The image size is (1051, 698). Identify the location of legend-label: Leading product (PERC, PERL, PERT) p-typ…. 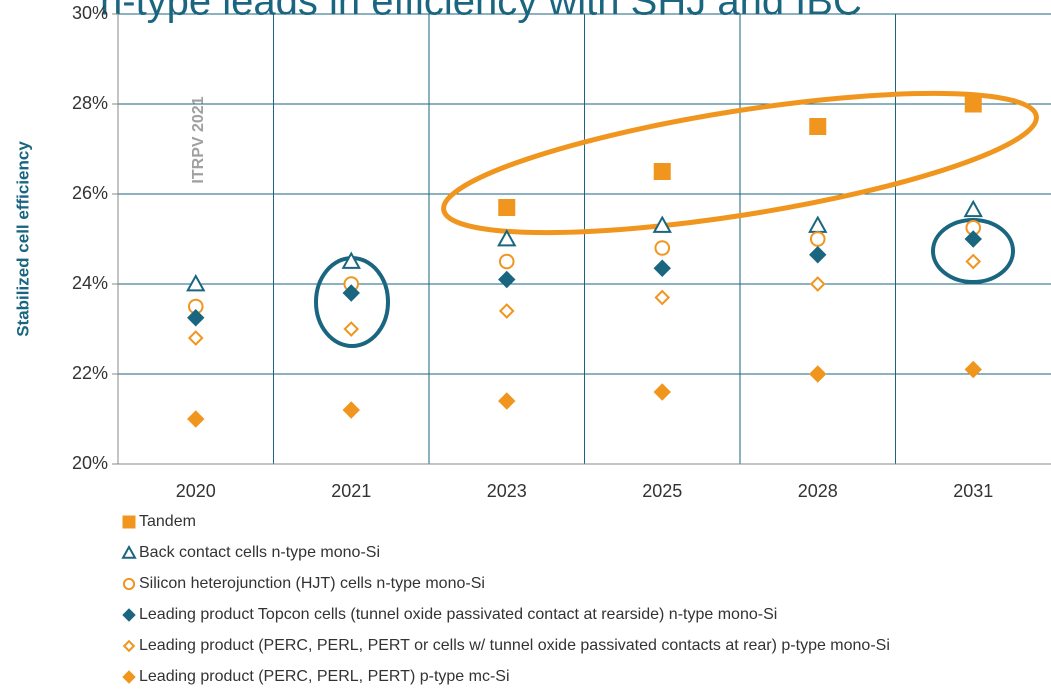
(324, 676).